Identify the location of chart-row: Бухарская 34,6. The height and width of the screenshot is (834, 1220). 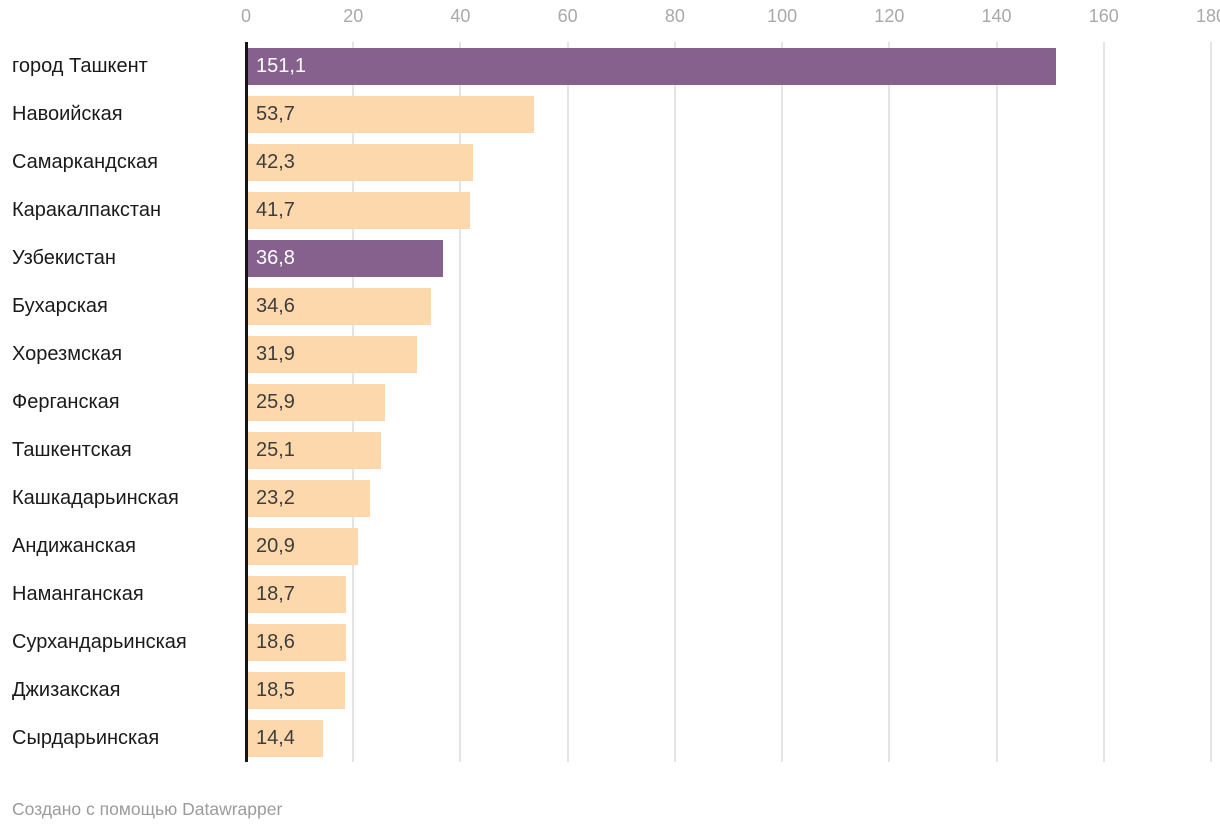
(605, 306).